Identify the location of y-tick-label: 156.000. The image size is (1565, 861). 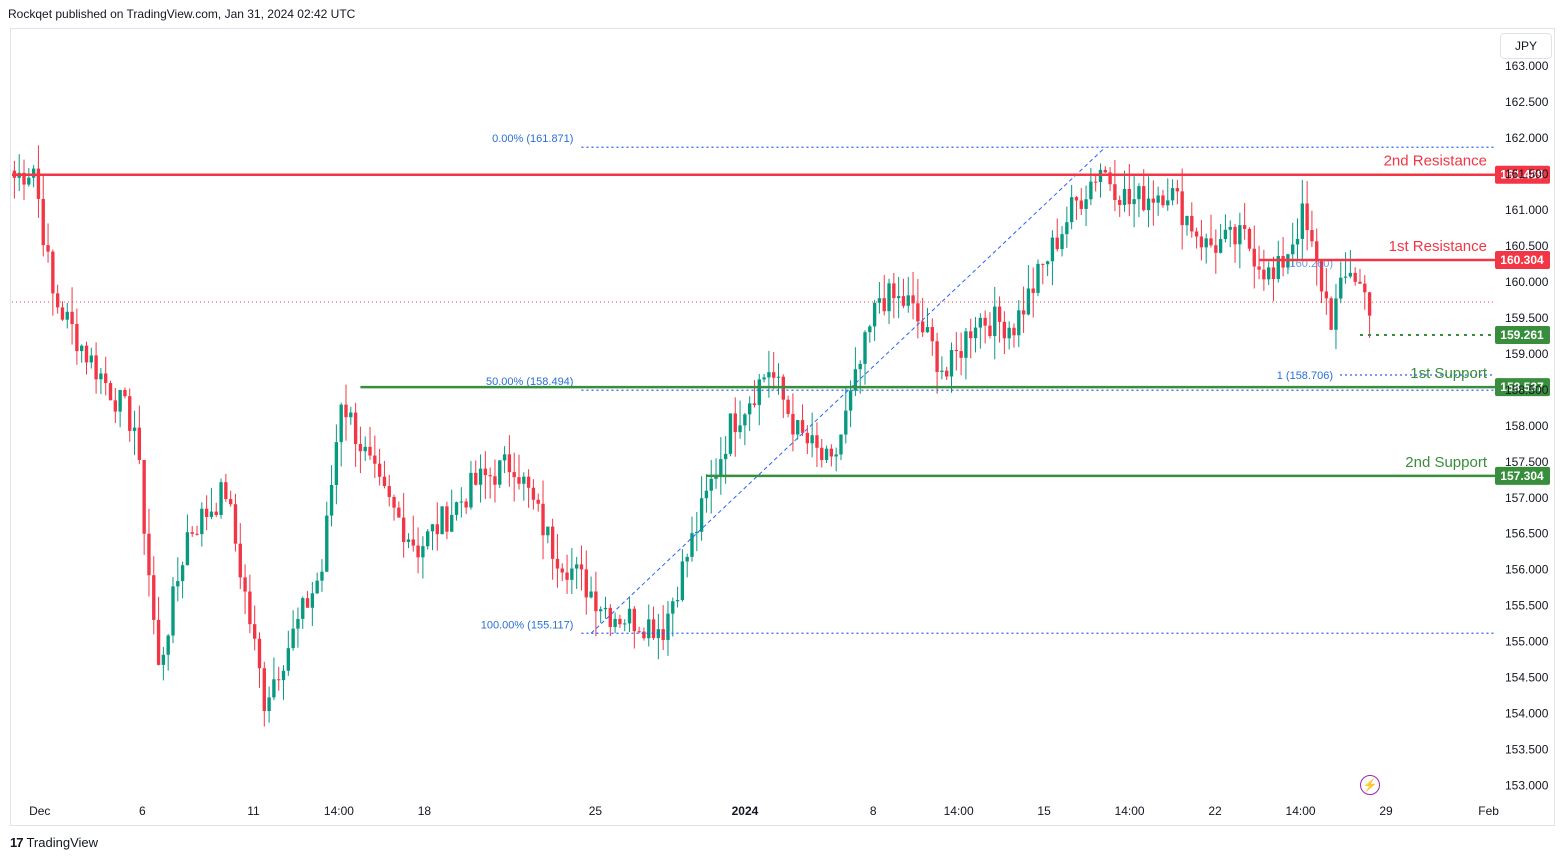
(1527, 570).